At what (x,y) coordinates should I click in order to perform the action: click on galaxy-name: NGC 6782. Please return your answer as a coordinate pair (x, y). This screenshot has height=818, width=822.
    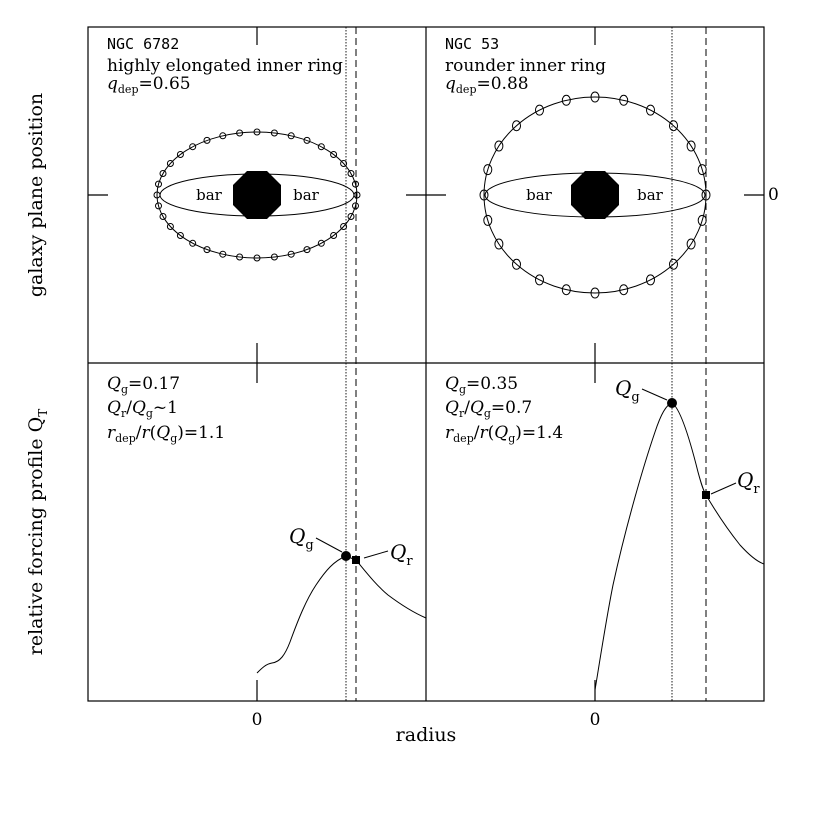
    Looking at the image, I should click on (143, 44).